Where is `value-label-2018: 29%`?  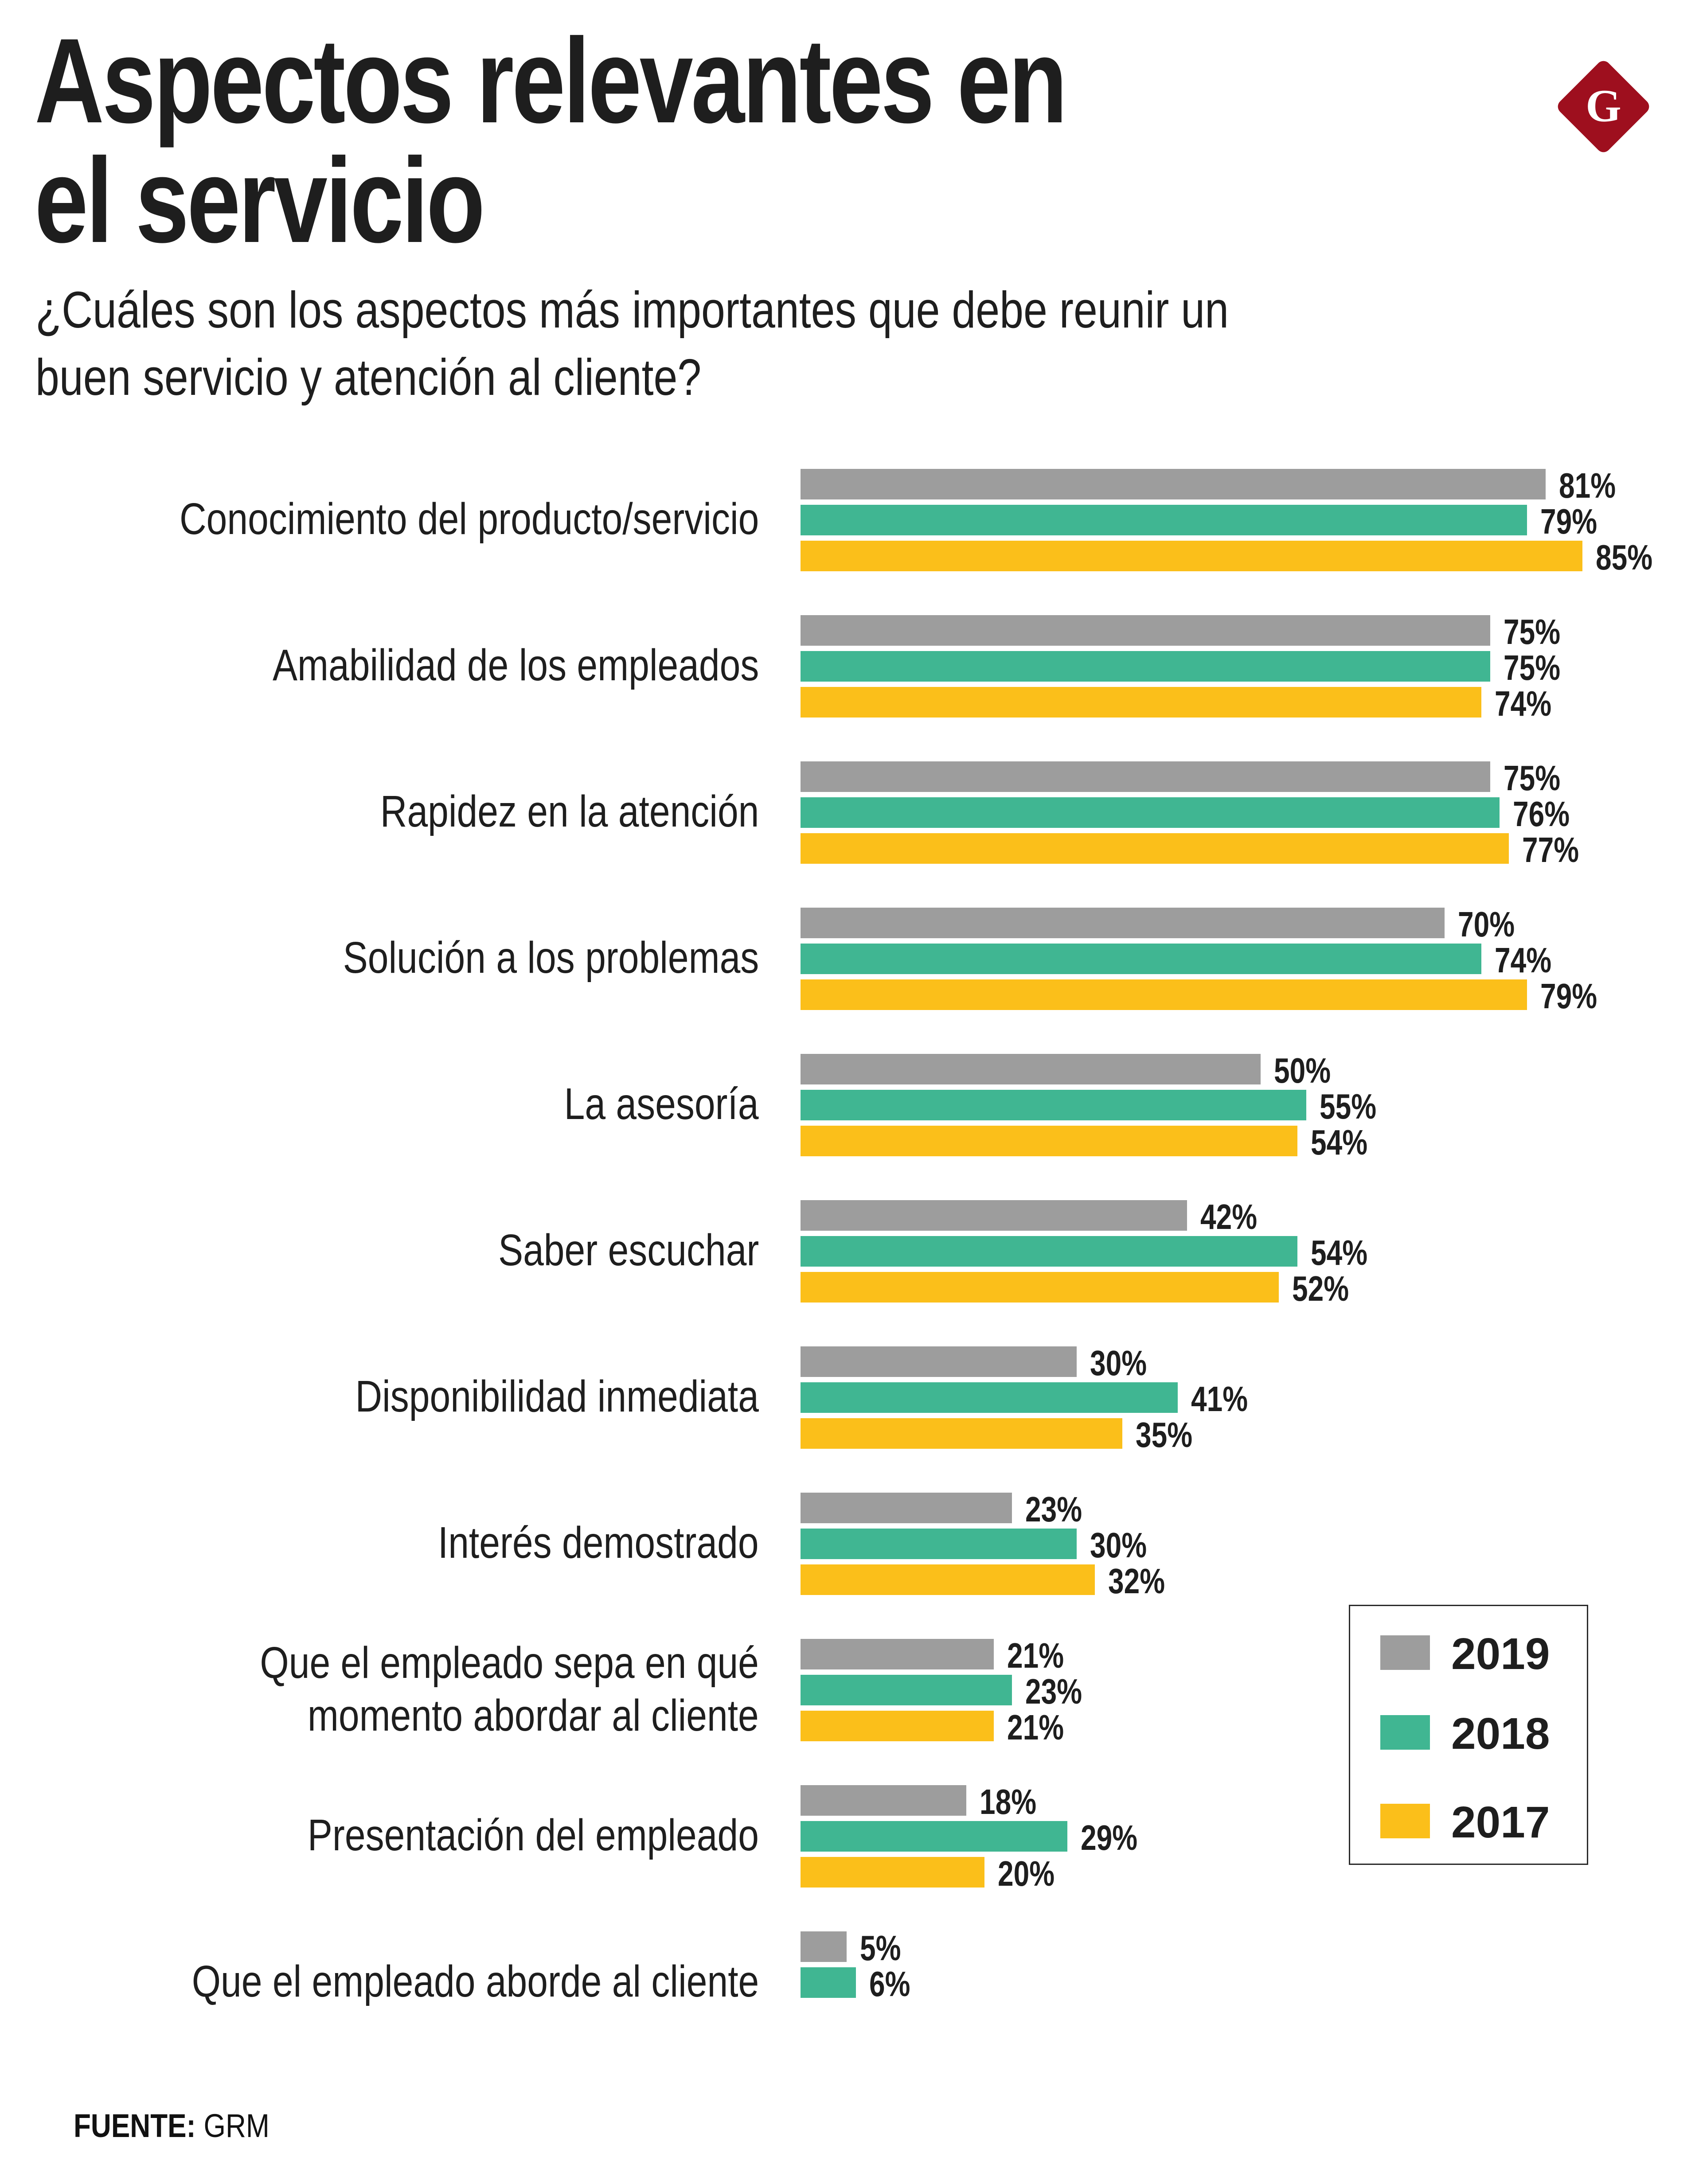 value-label-2018: 29% is located at coordinates (1108, 1837).